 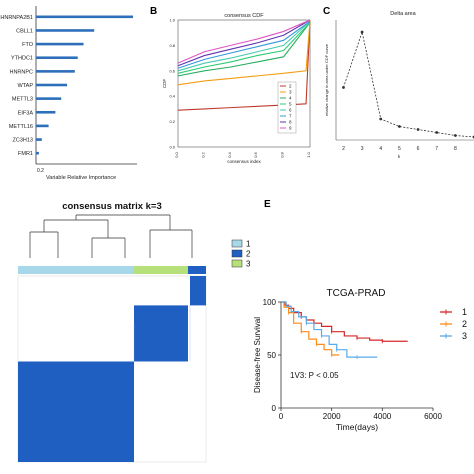 I want to click on category-label: ZC3H13, so click(x=23, y=141).